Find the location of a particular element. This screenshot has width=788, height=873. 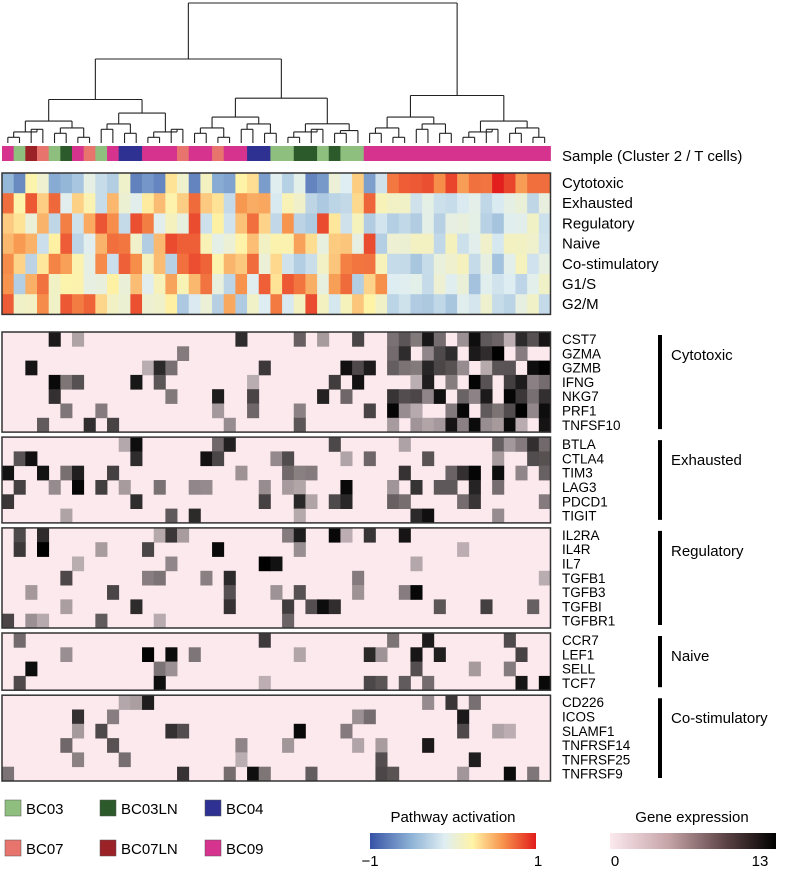

pathway-row-label: Regulatory is located at coordinates (598, 223).